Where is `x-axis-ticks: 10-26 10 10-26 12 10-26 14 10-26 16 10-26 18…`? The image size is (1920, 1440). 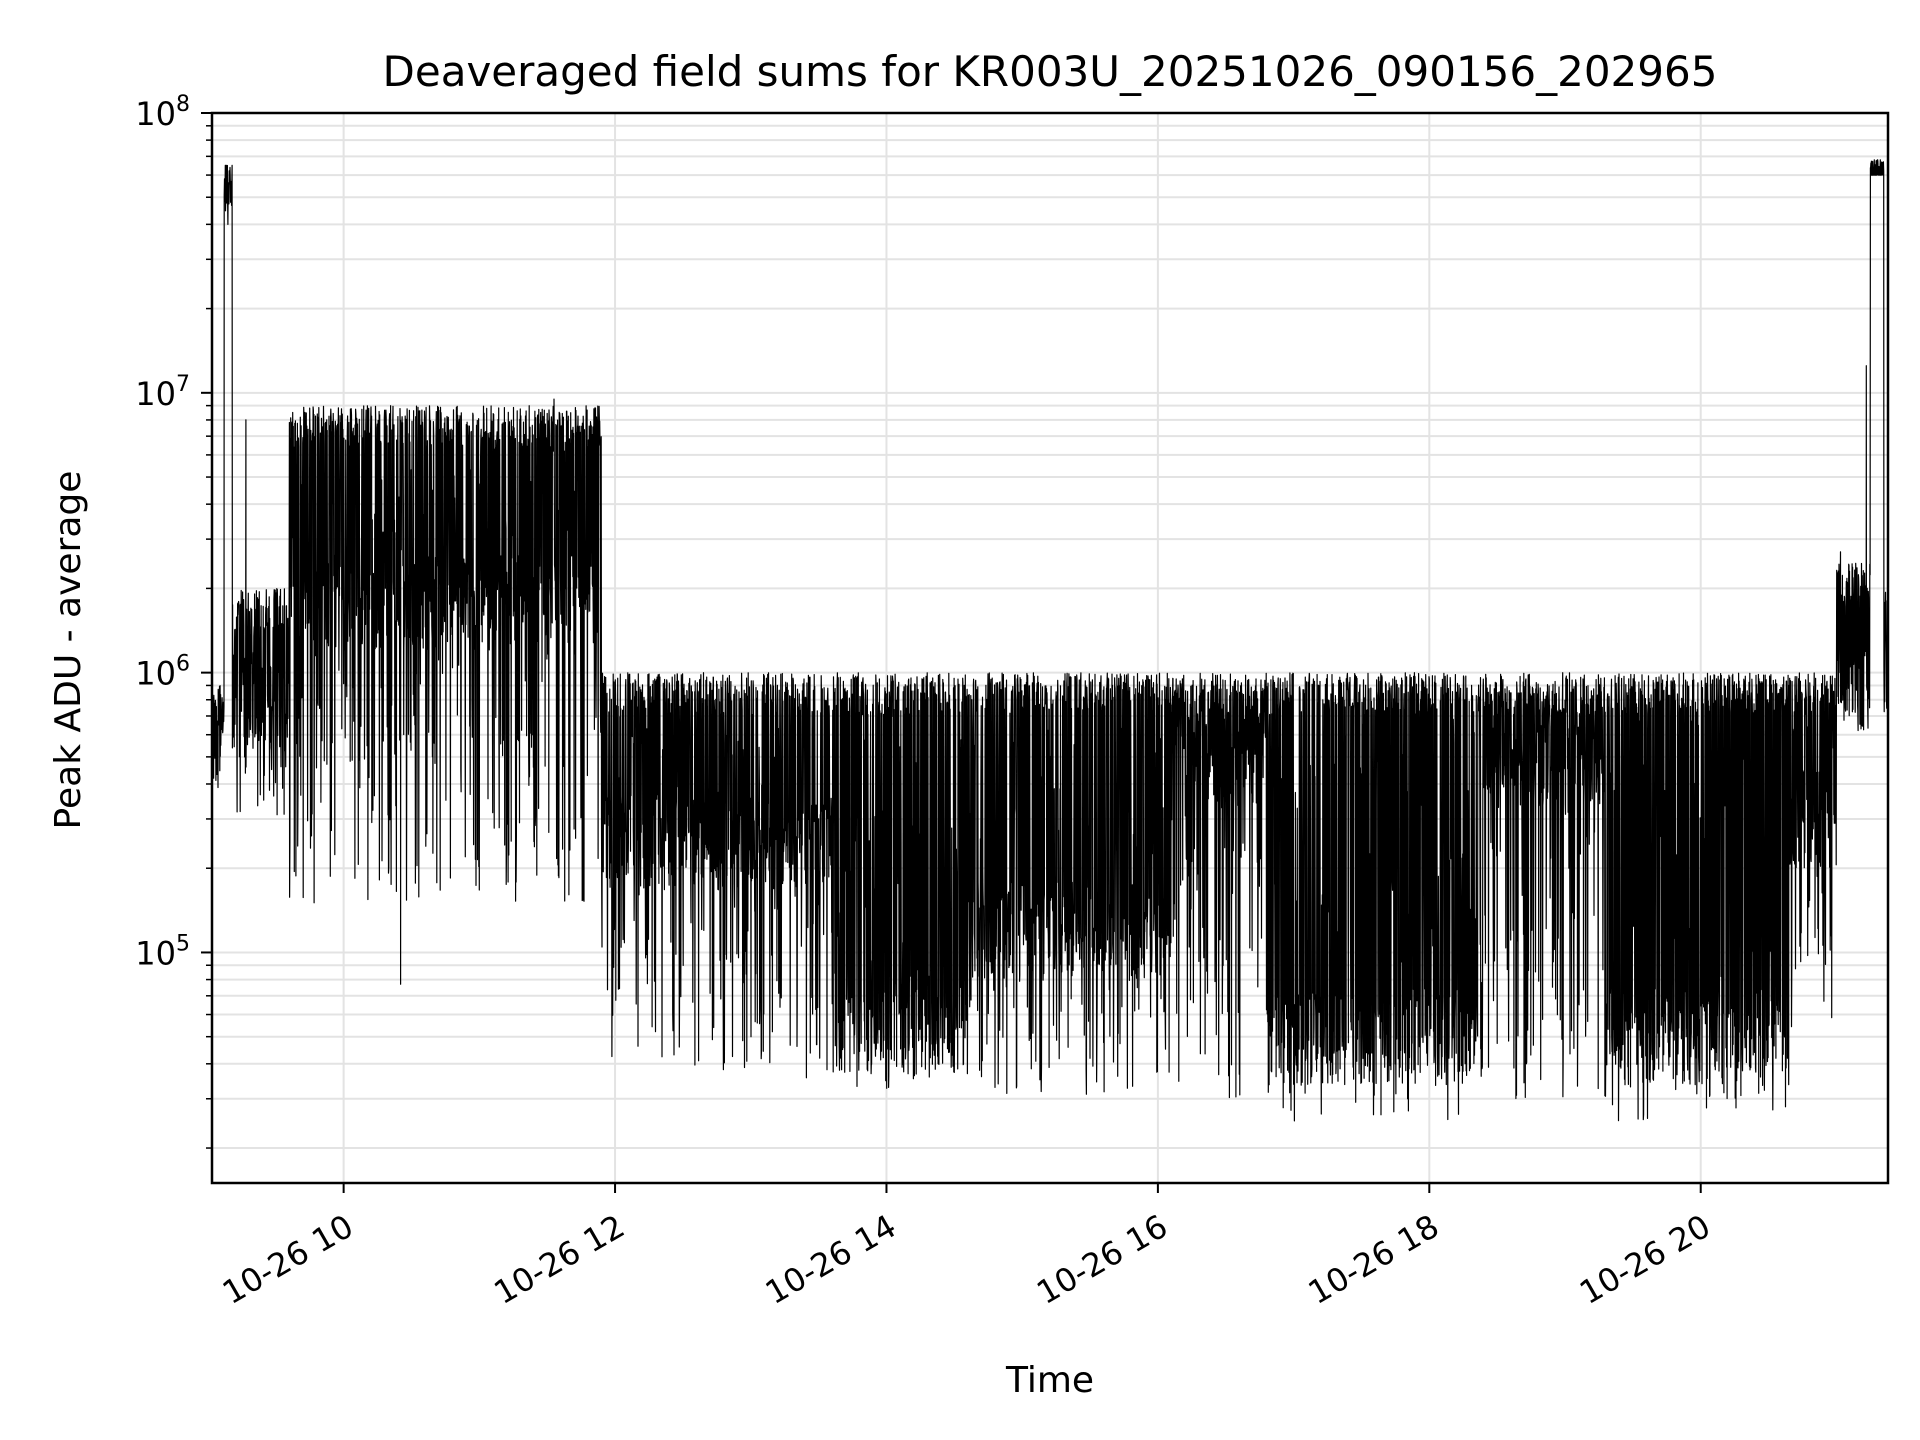
x-axis-ticks: 10-26 10 10-26 12 10-26 14 10-26 16 10-26 18… is located at coordinates (966, 1247).